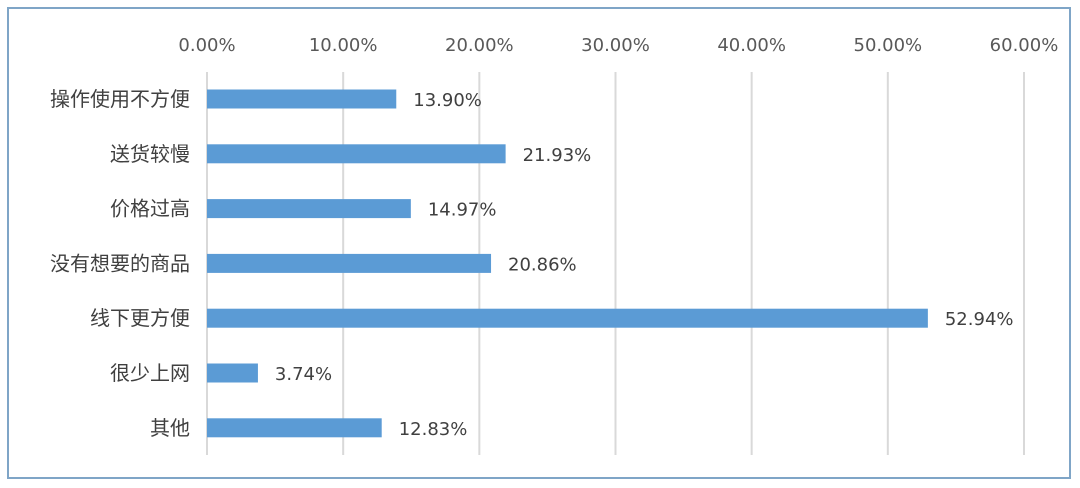 This screenshot has height=488, width=1080. I want to click on x-tick-label: 30.00%, so click(615, 45).